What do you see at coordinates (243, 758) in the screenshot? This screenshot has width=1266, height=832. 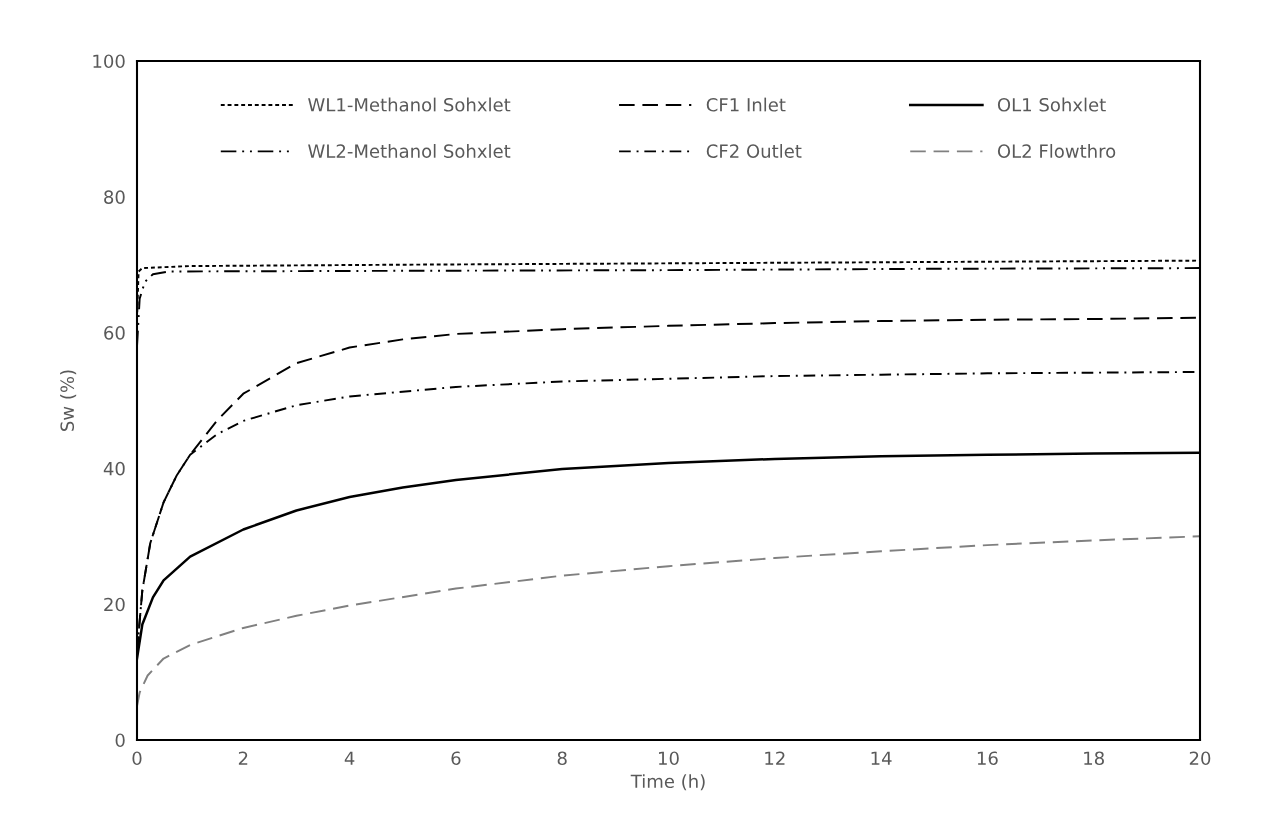 I see `x-tick-label: 2` at bounding box center [243, 758].